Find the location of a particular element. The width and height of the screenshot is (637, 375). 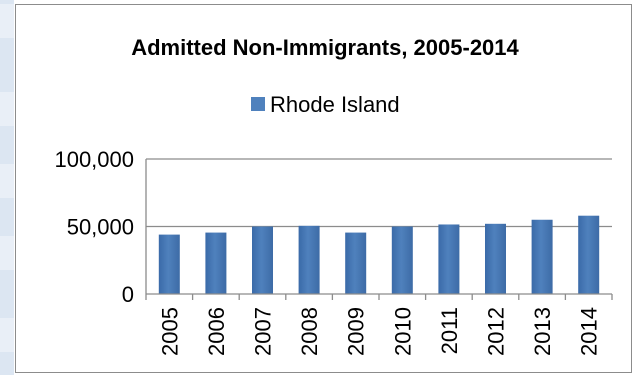

left-decorative-strip is located at coordinates (7, 187).